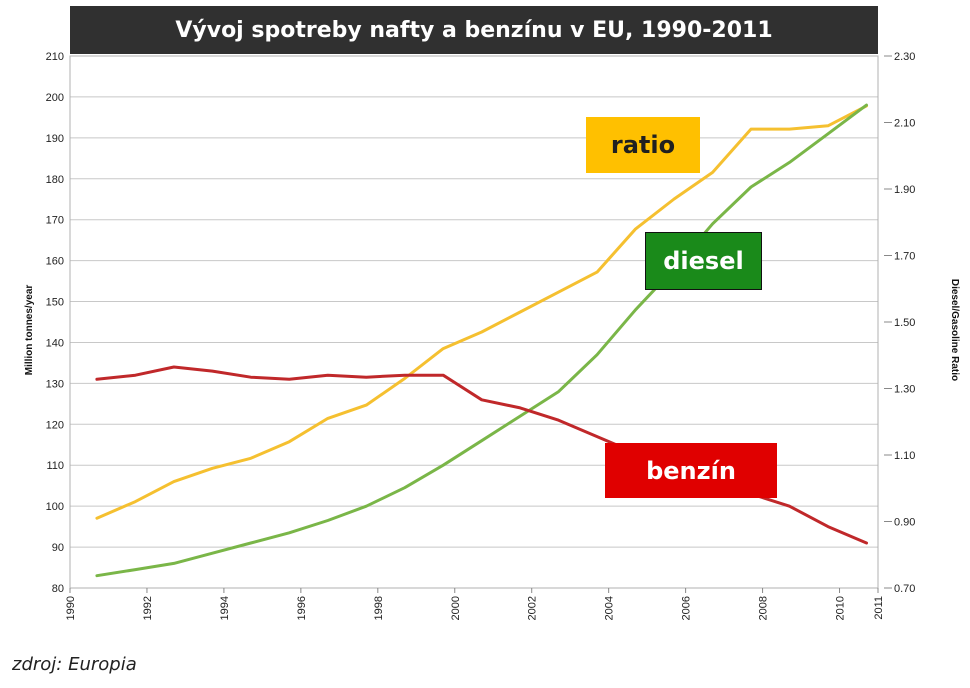 This screenshot has width=970, height=688. Describe the element at coordinates (904, 523) in the screenshot. I see `y2-tick-label: 0.90` at that location.